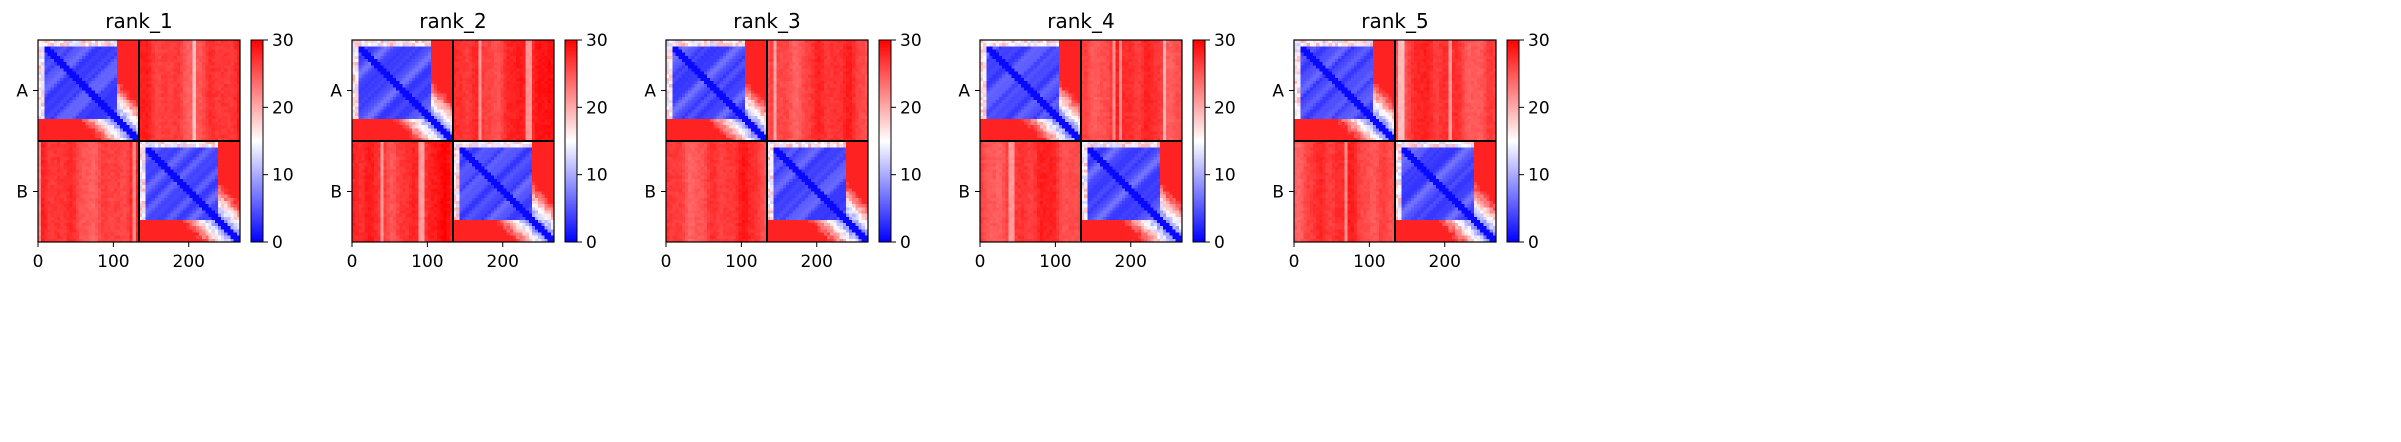  Describe the element at coordinates (257, 141) in the screenshot. I see `colorbar` at that location.